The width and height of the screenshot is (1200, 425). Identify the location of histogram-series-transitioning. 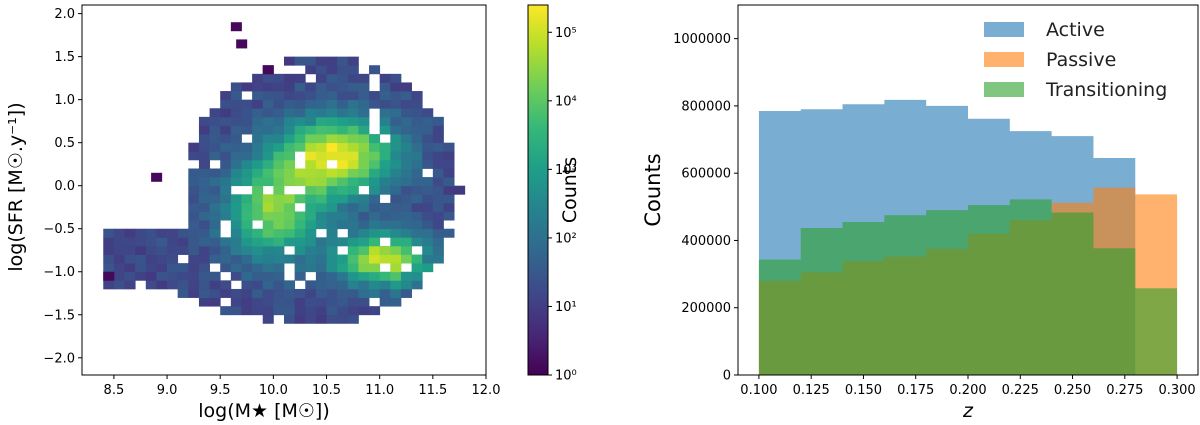
(968, 287).